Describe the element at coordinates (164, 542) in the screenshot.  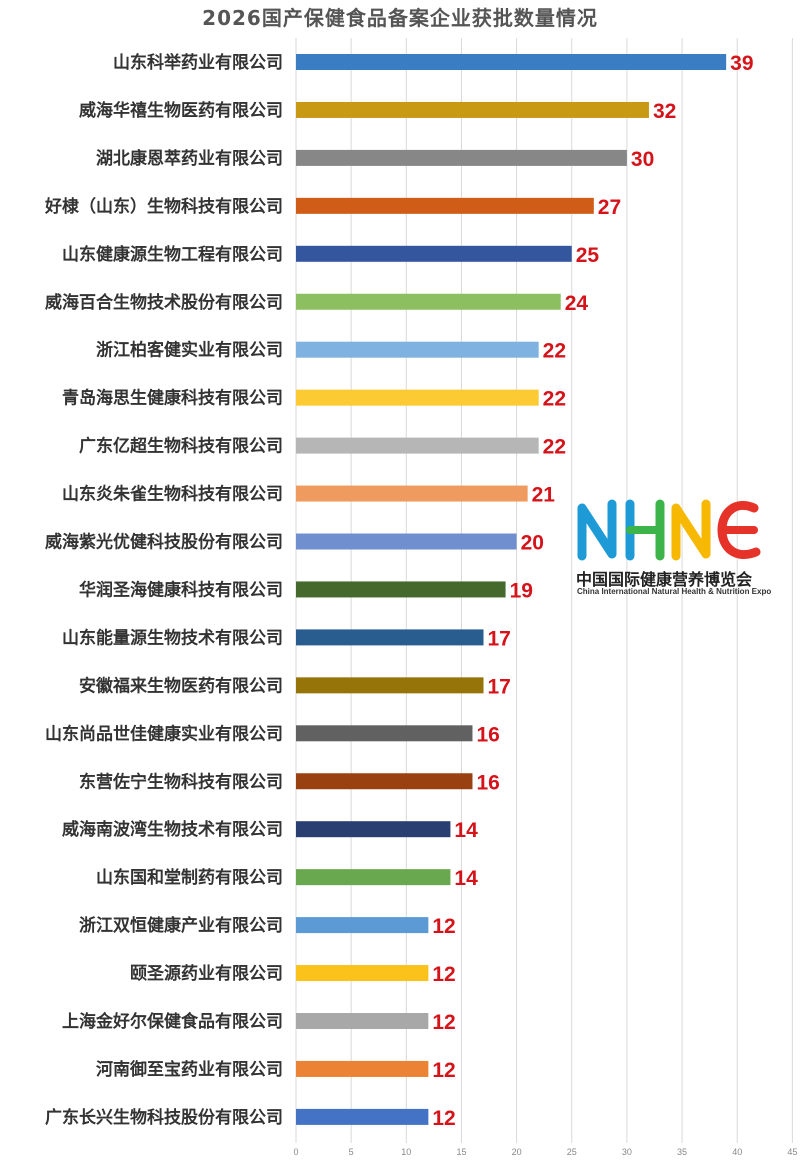
I see `category-label: 威海紫光优健科技股份有限公司` at that location.